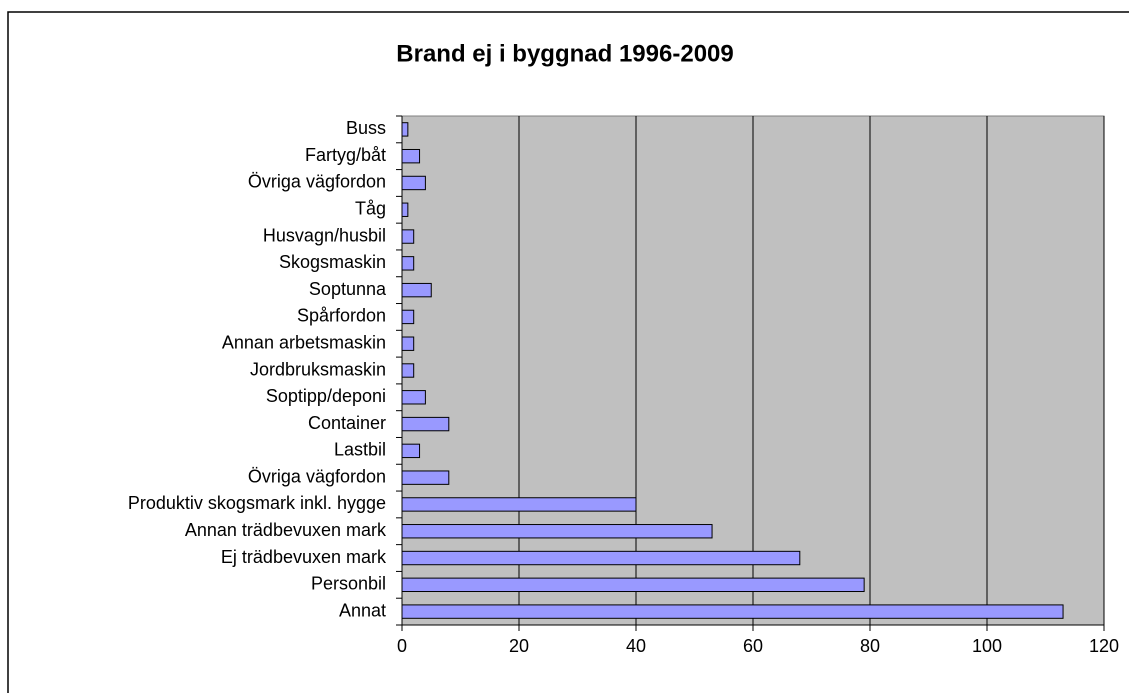 This screenshot has width=1129, height=693. What do you see at coordinates (304, 557) in the screenshot?
I see `y-tick-label: Ej trädbevuxen mark` at bounding box center [304, 557].